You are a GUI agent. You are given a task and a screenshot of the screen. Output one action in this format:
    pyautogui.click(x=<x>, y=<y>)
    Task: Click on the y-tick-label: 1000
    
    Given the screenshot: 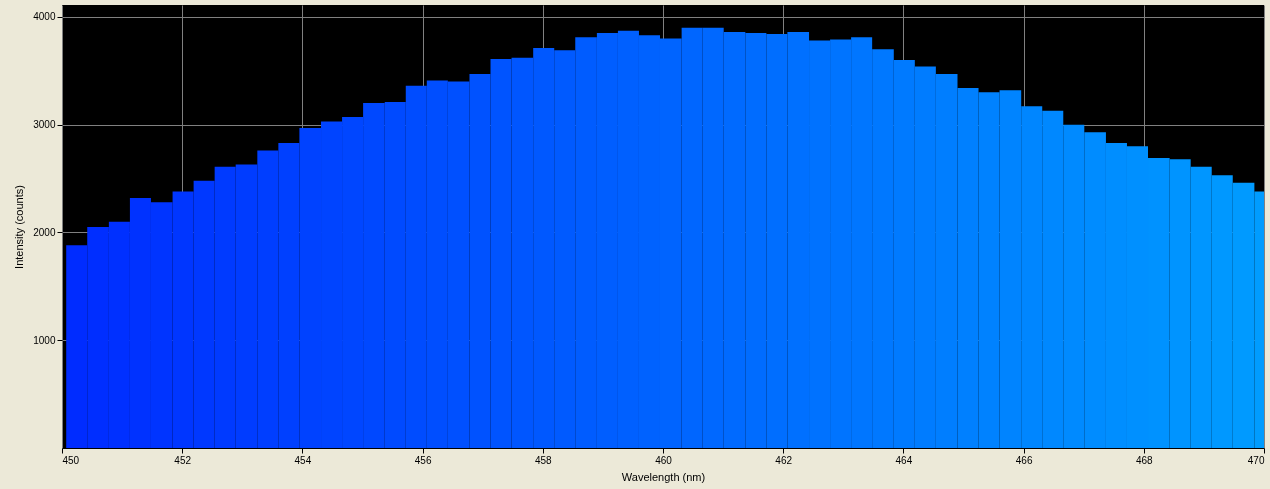 What is the action you would take?
    pyautogui.click(x=44, y=340)
    